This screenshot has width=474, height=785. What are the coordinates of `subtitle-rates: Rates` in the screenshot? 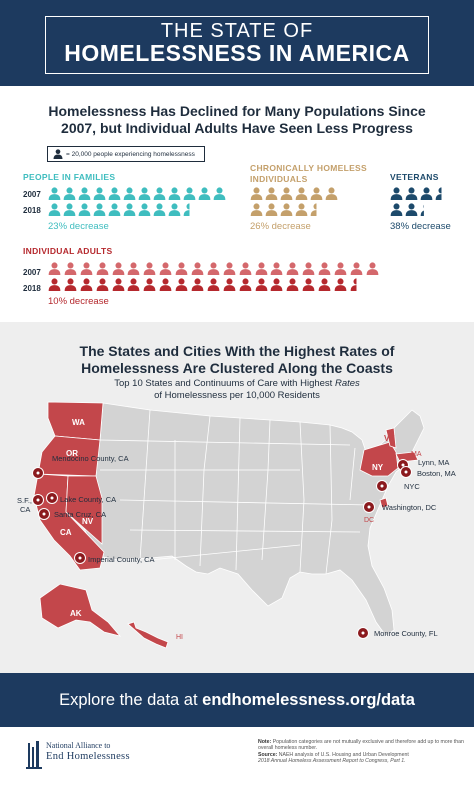 It's located at (347, 383).